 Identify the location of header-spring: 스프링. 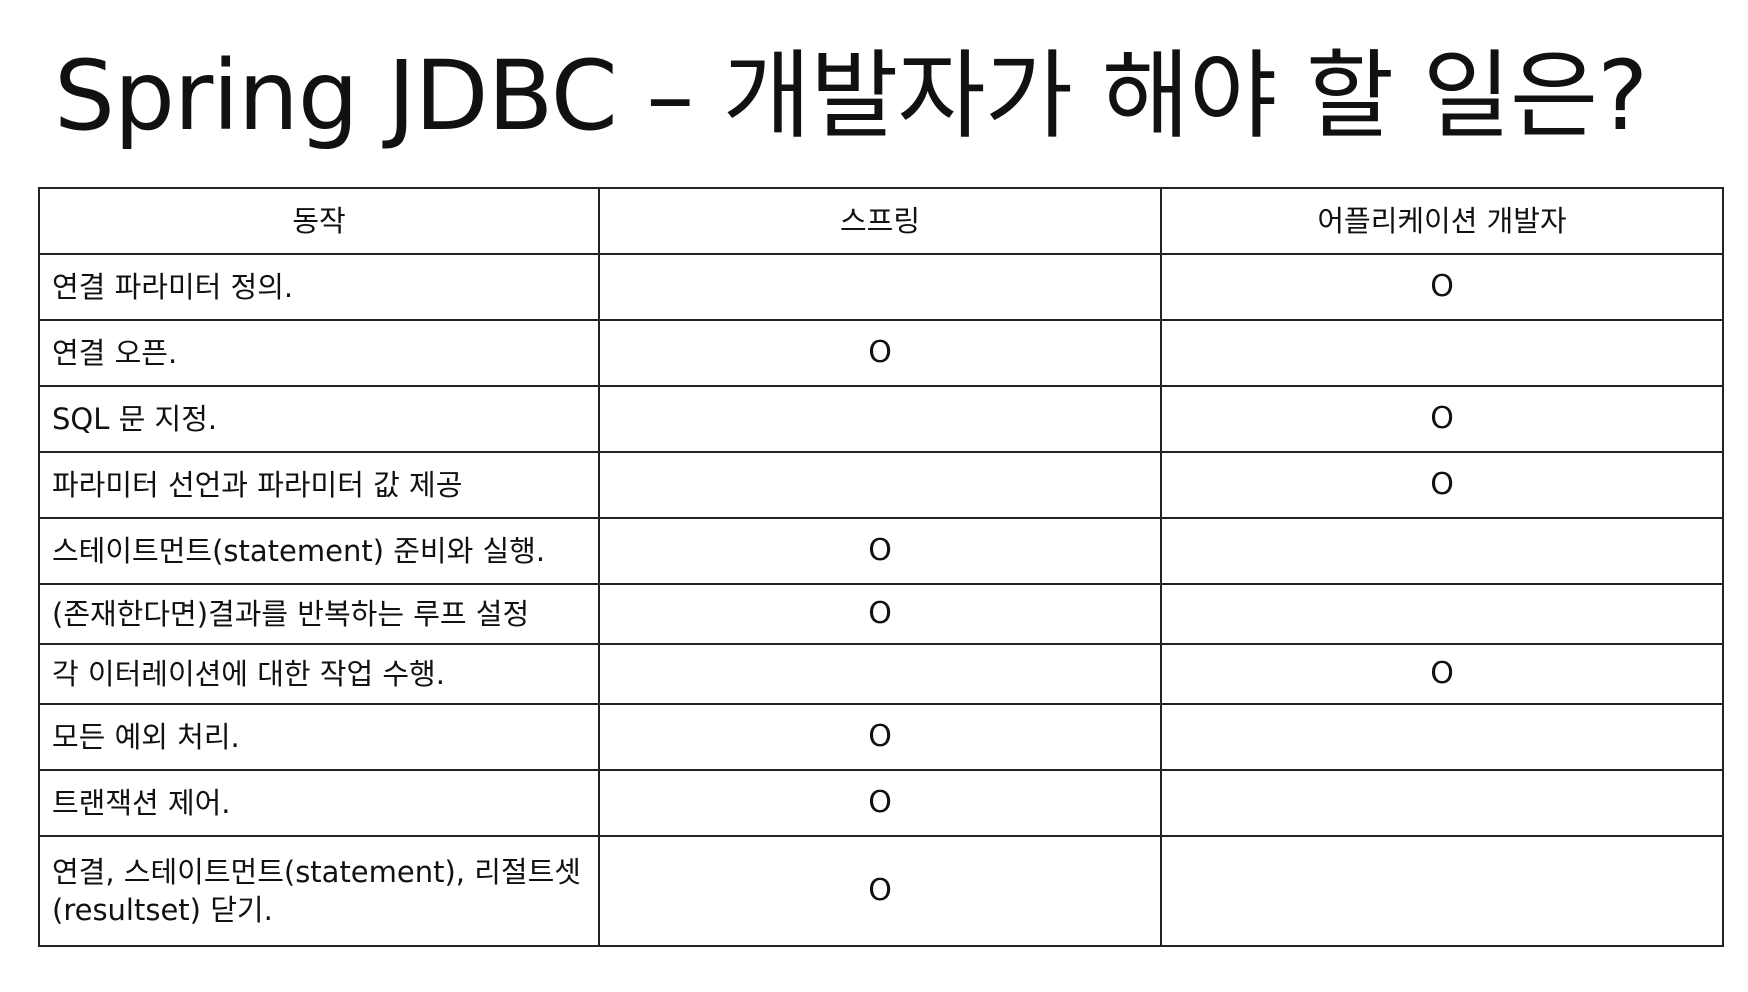
(880, 221).